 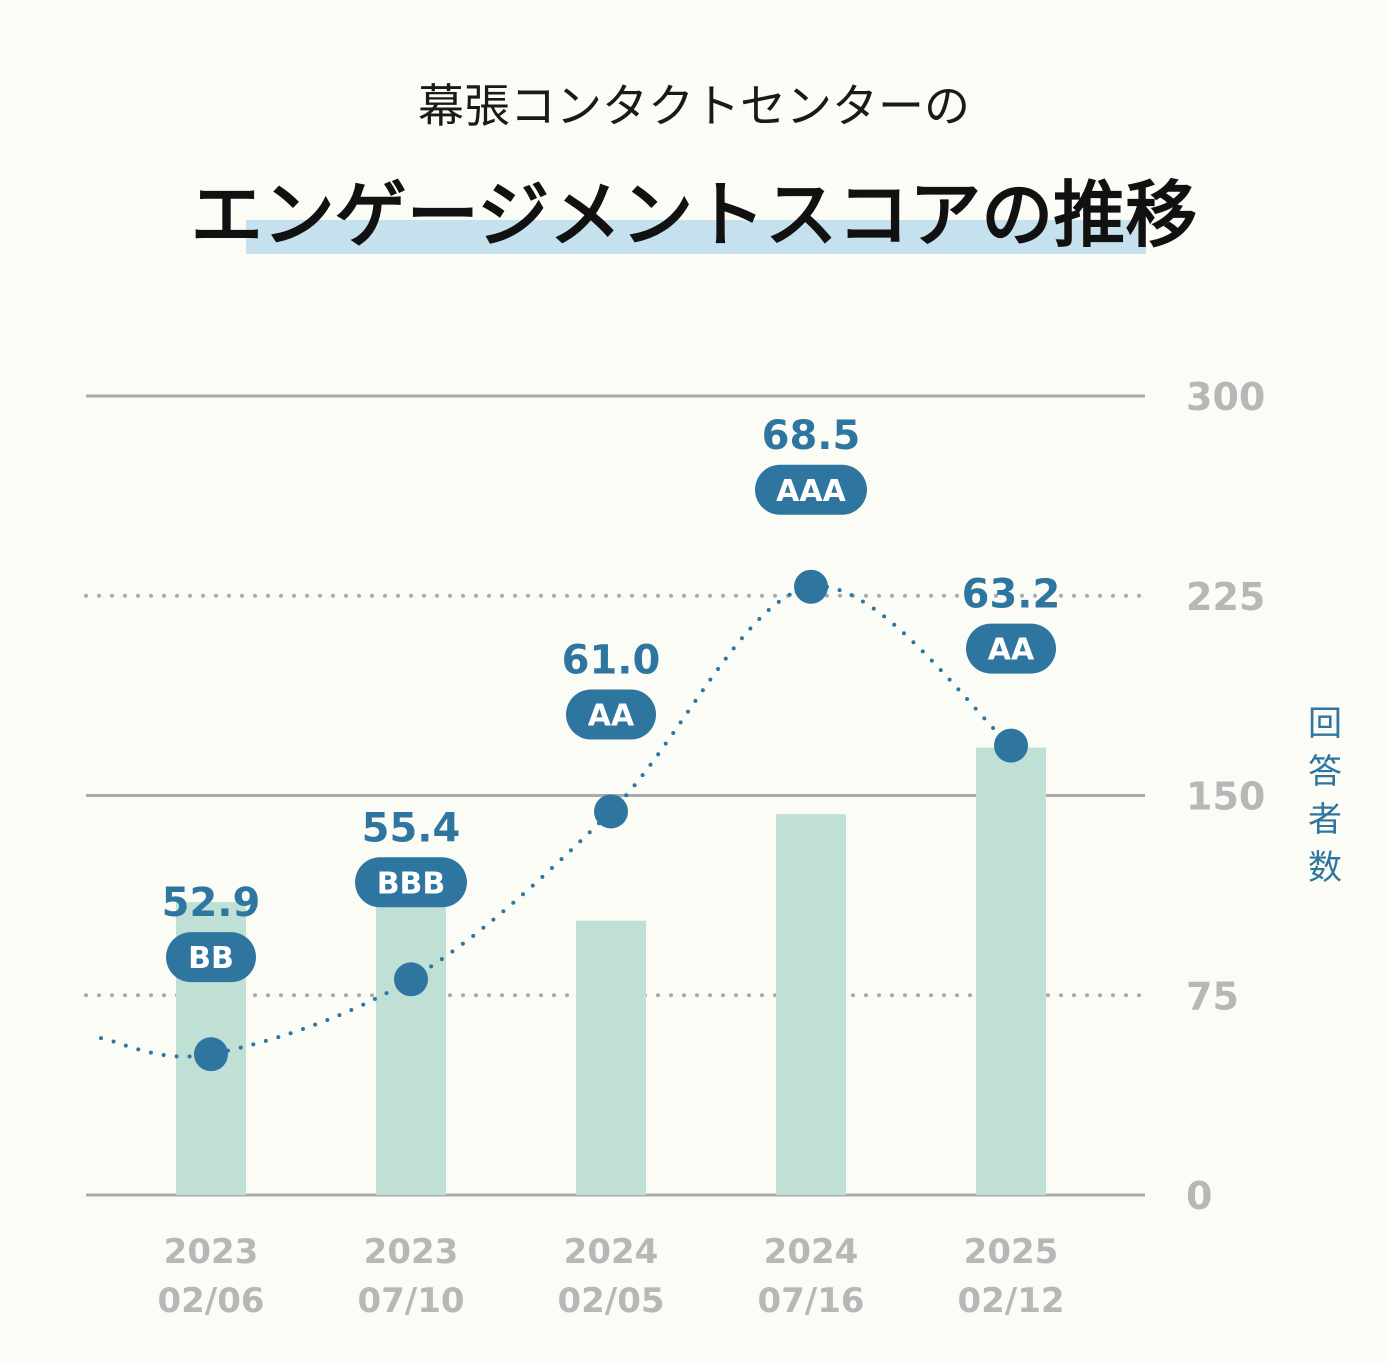 What do you see at coordinates (696, 237) in the screenshot?
I see `title-highlight` at bounding box center [696, 237].